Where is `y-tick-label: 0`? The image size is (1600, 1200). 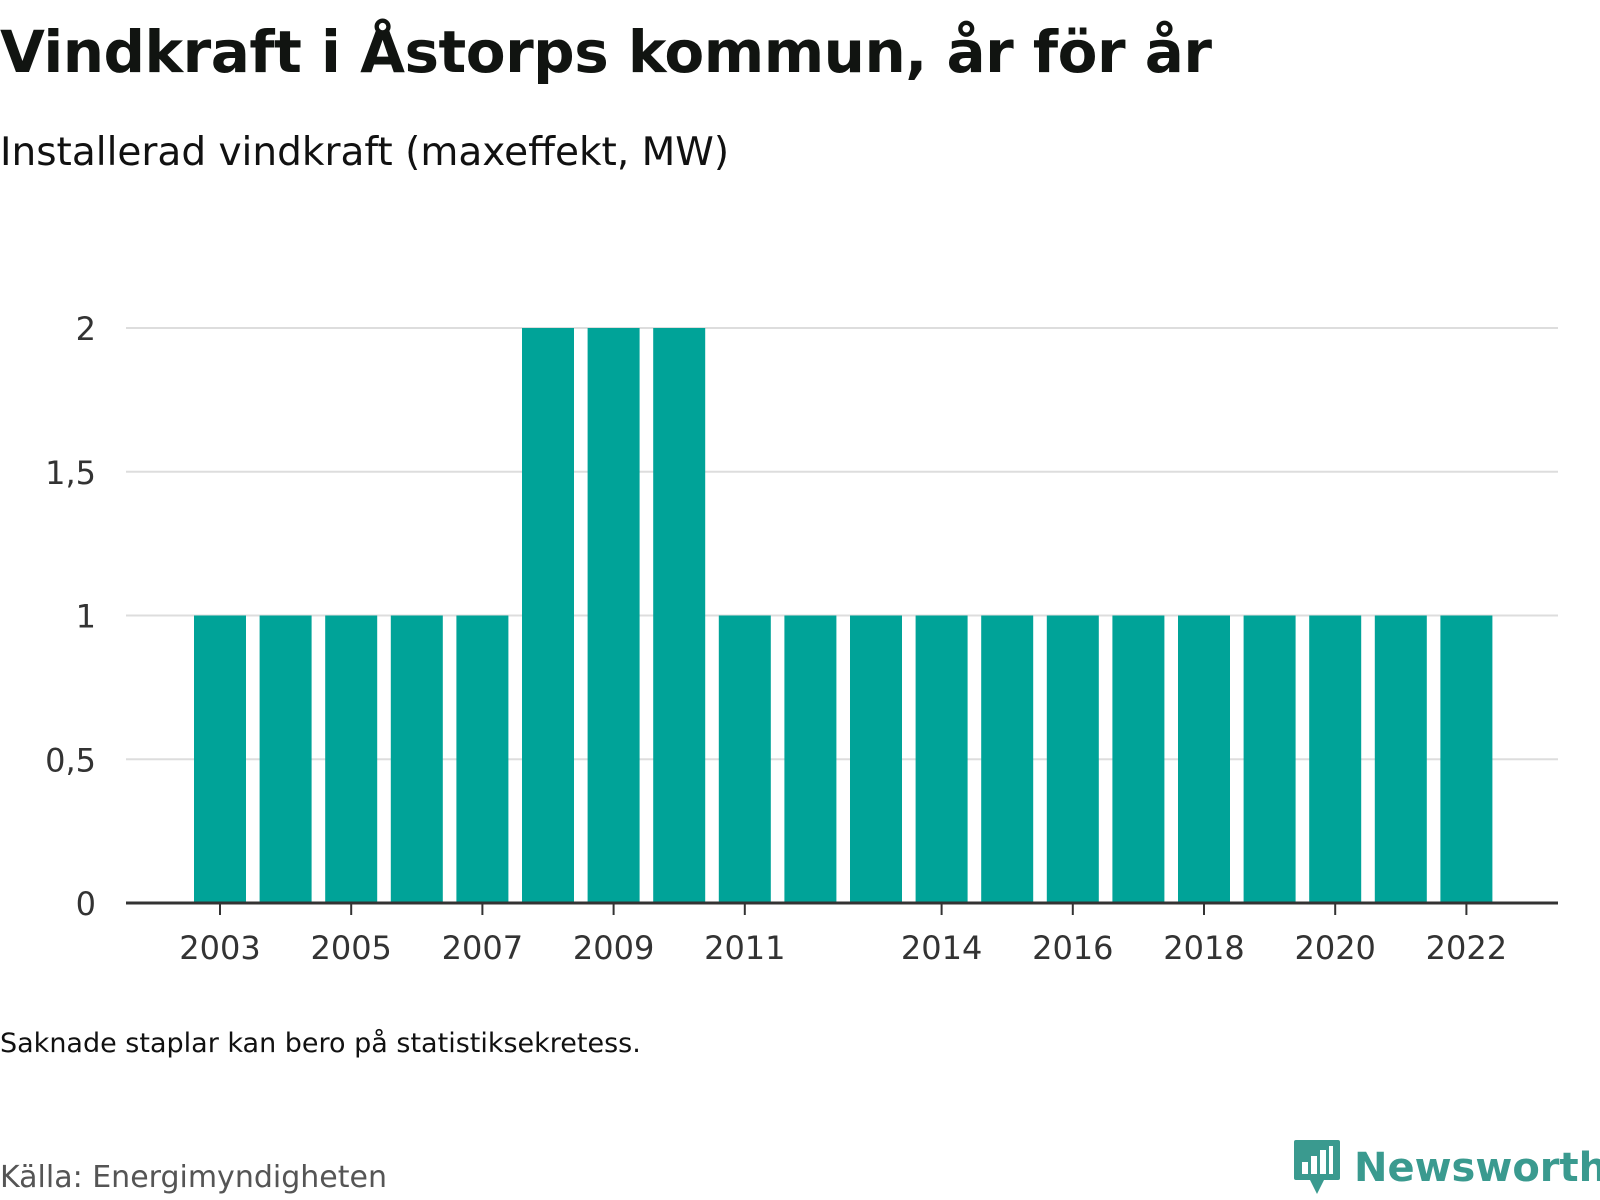 y-tick-label: 0 is located at coordinates (86, 904).